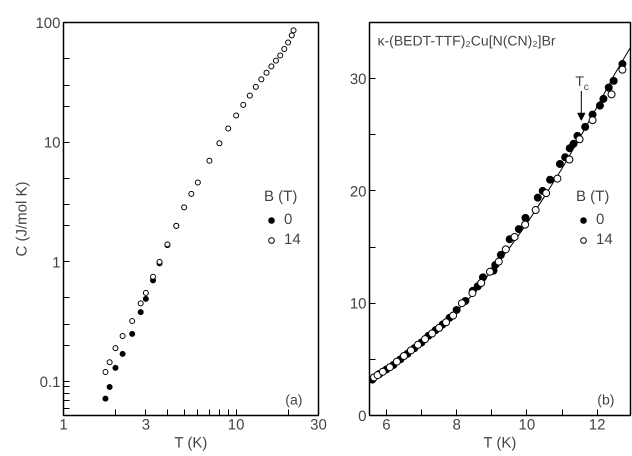 This screenshot has width=632, height=456. I want to click on x-tick-label: 3, so click(146, 425).